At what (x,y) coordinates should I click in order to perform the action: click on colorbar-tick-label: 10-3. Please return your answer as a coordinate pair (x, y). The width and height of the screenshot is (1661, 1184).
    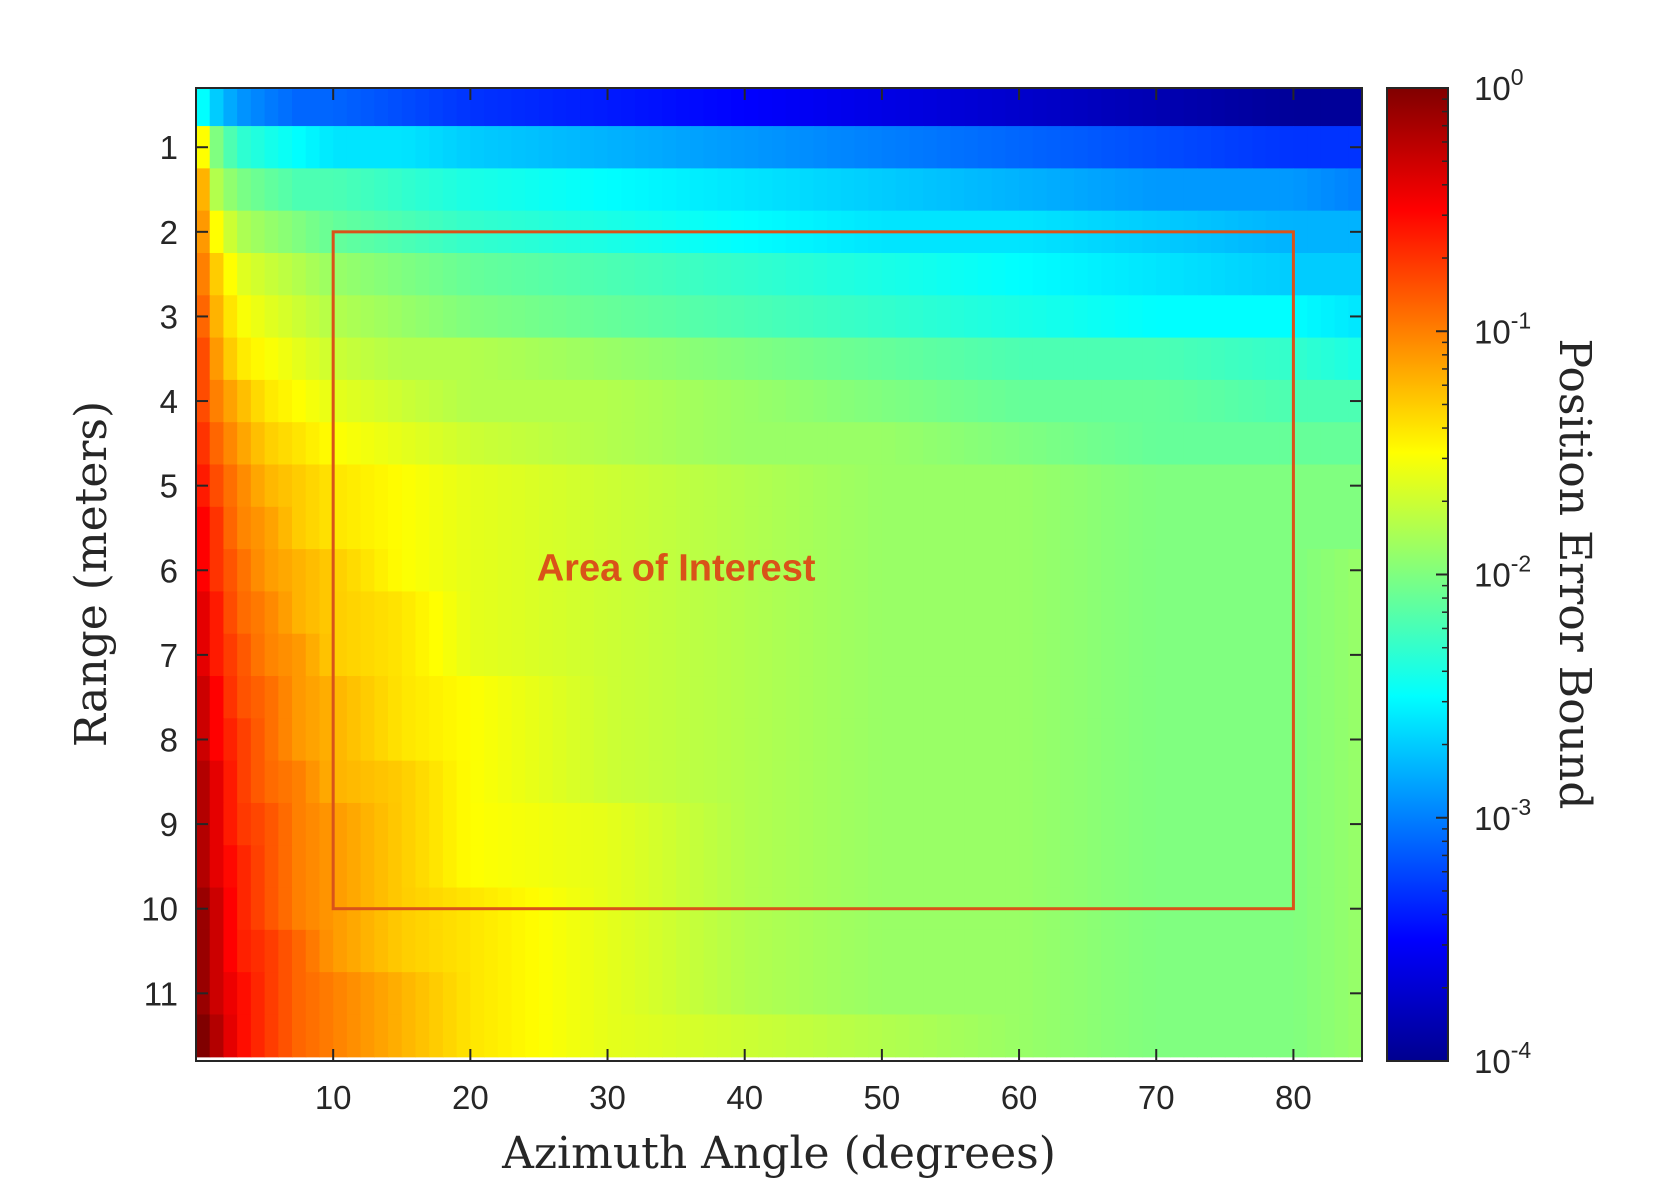
    Looking at the image, I should click on (1502, 815).